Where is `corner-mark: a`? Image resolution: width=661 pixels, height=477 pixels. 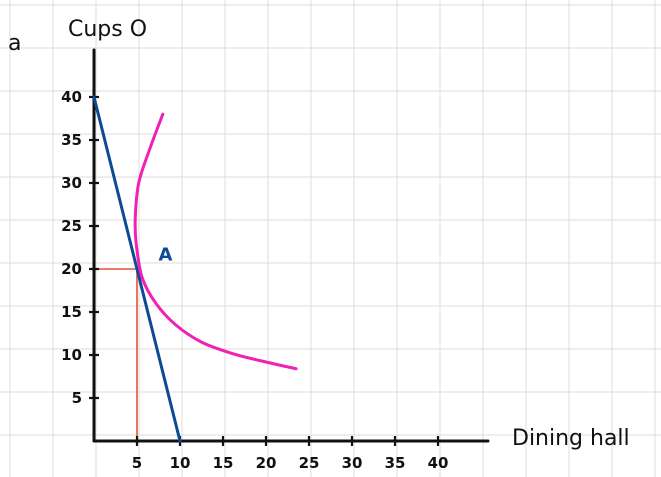
corner-mark: a is located at coordinates (14, 43).